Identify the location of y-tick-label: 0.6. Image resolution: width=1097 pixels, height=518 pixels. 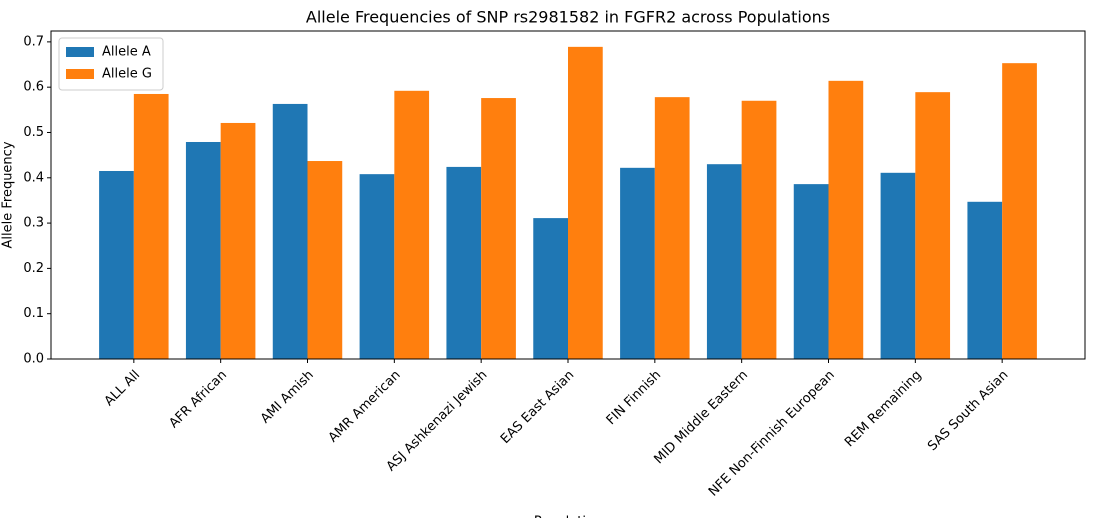
(33, 87).